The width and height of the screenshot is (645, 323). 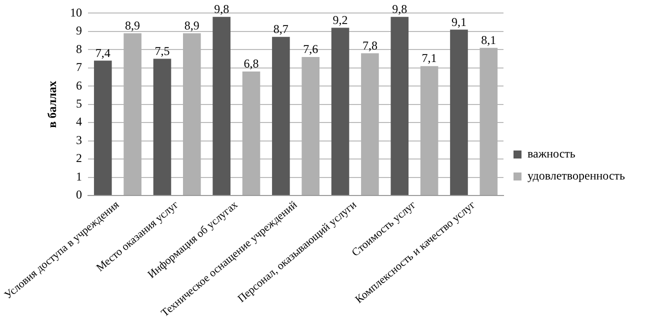 What do you see at coordinates (340, 19) in the screenshot?
I see `data-label: 9,2` at bounding box center [340, 19].